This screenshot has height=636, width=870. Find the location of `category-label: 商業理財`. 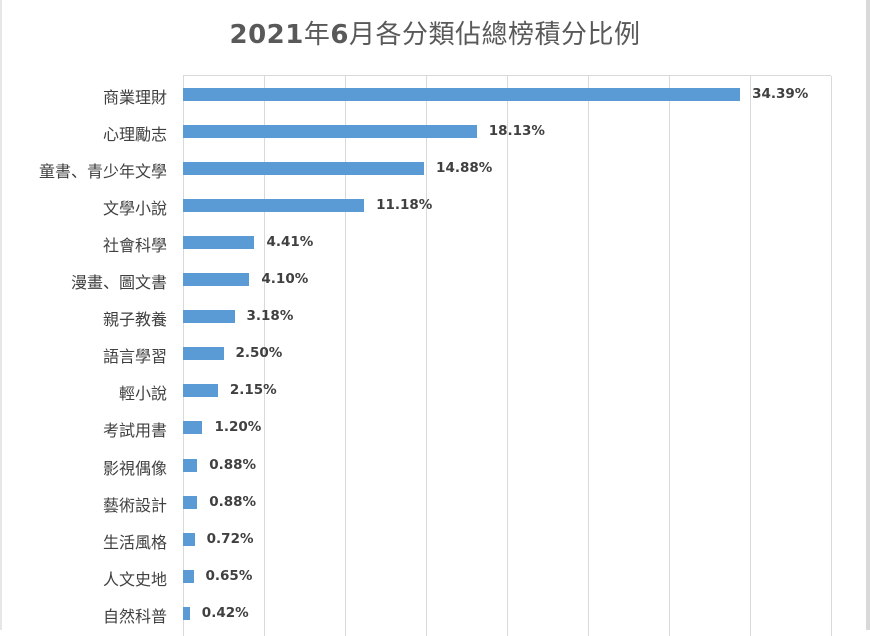

category-label: 商業理財 is located at coordinates (134, 97).